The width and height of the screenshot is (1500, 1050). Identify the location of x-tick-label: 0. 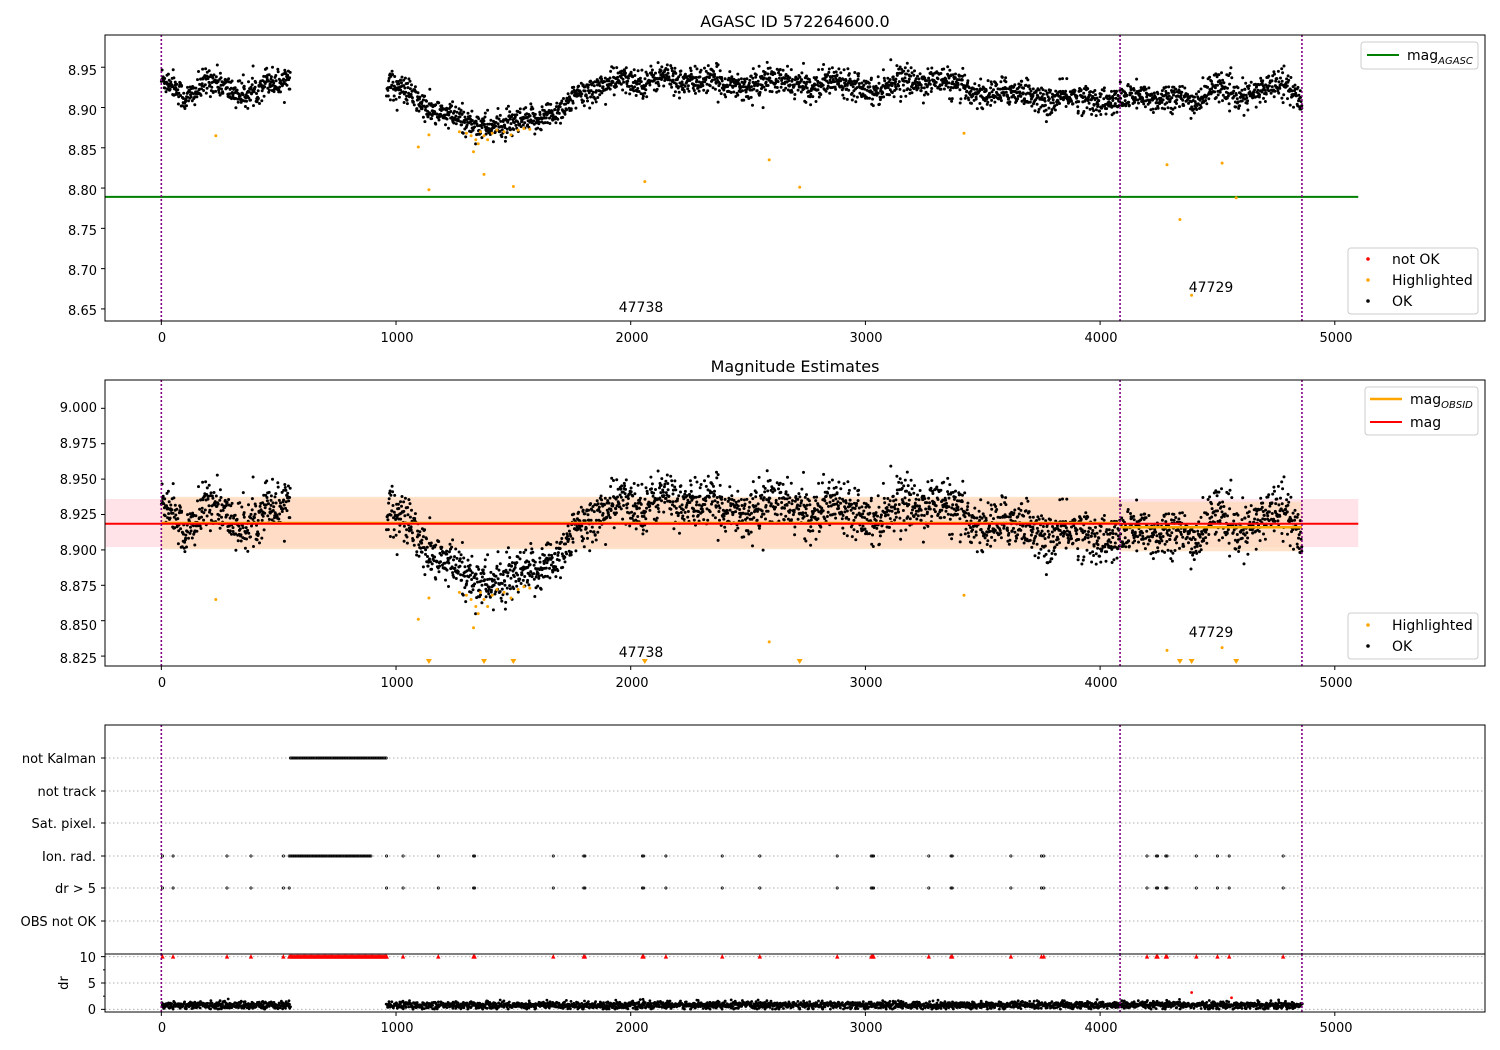
(162, 683).